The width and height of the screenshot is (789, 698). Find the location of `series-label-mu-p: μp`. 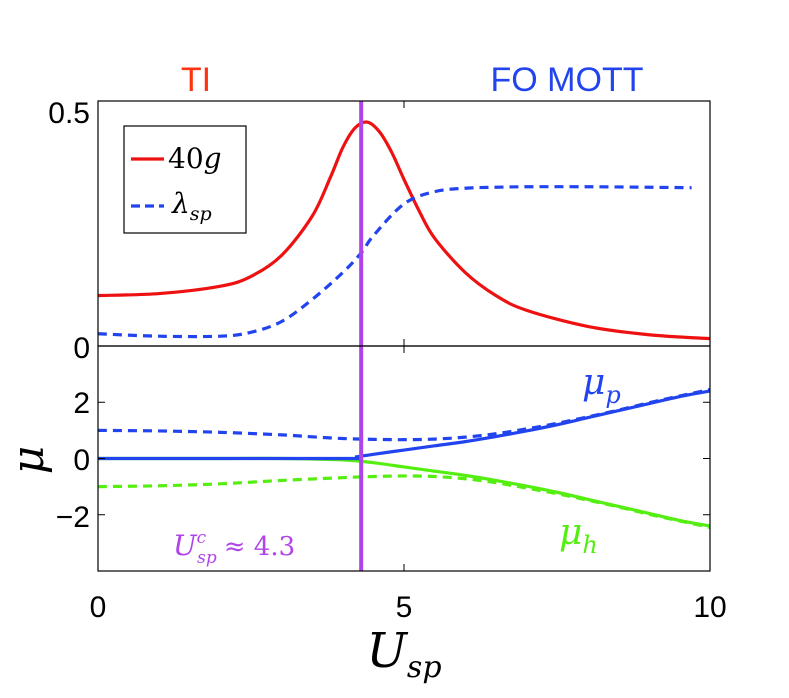

series-label-mu-p: μp is located at coordinates (601, 385).